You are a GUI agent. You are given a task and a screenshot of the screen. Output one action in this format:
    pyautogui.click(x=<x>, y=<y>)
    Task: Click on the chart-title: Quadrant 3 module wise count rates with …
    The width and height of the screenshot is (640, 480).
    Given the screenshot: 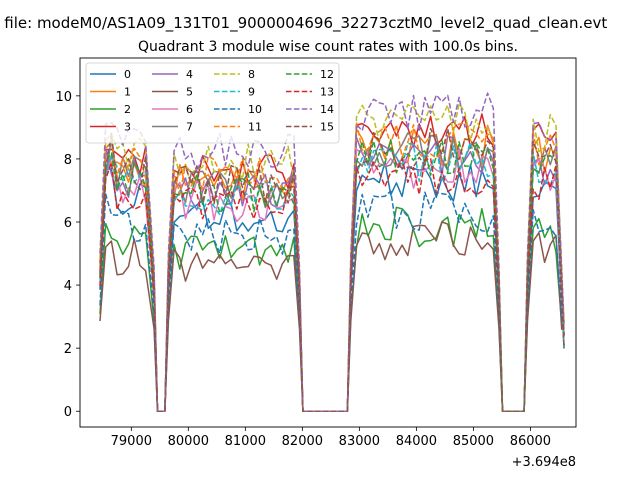 What is the action you would take?
    pyautogui.click(x=328, y=47)
    